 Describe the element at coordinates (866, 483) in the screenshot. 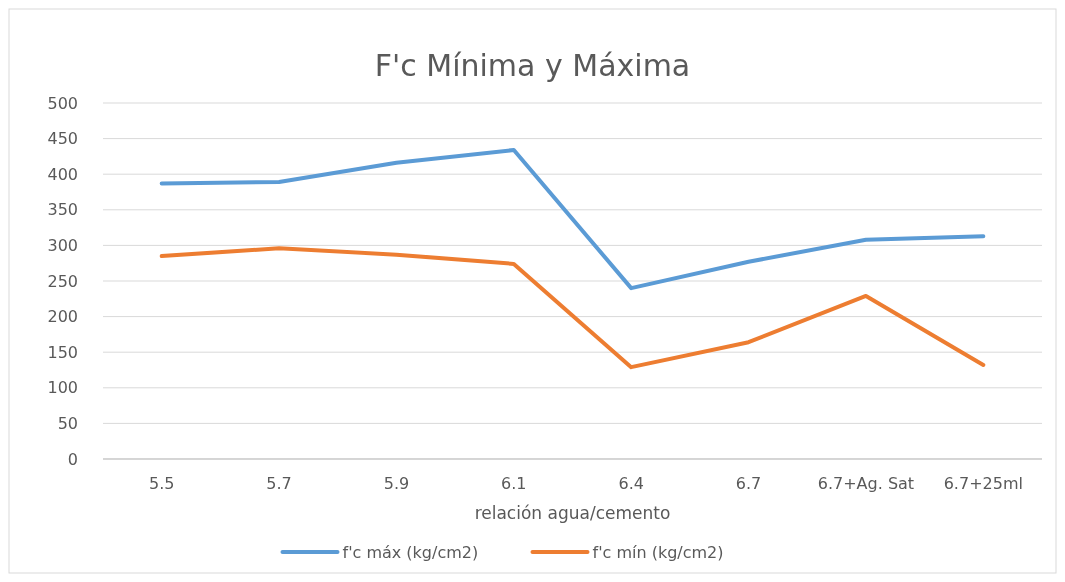

I see `x-tick-label: 6.7+Ag. Sat` at that location.